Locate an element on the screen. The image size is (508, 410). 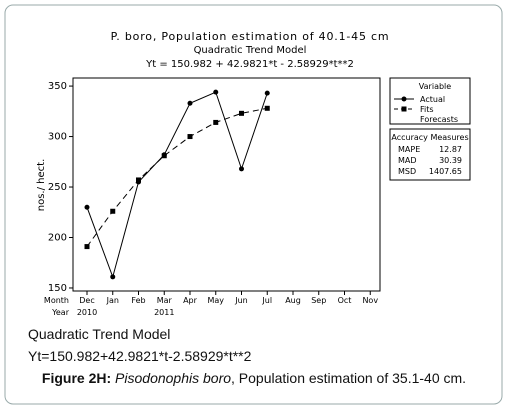
accuracy-box is located at coordinates (430, 154).